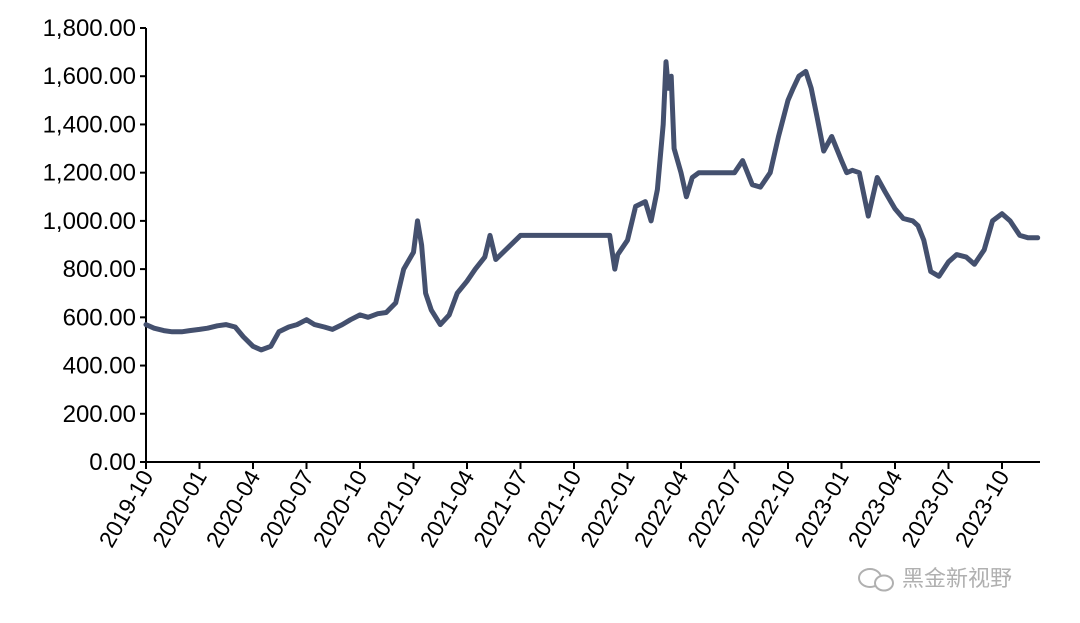 Image resolution: width=1080 pixels, height=623 pixels. Describe the element at coordinates (89, 173) in the screenshot. I see `y-tick-label: 1,200.00` at that location.